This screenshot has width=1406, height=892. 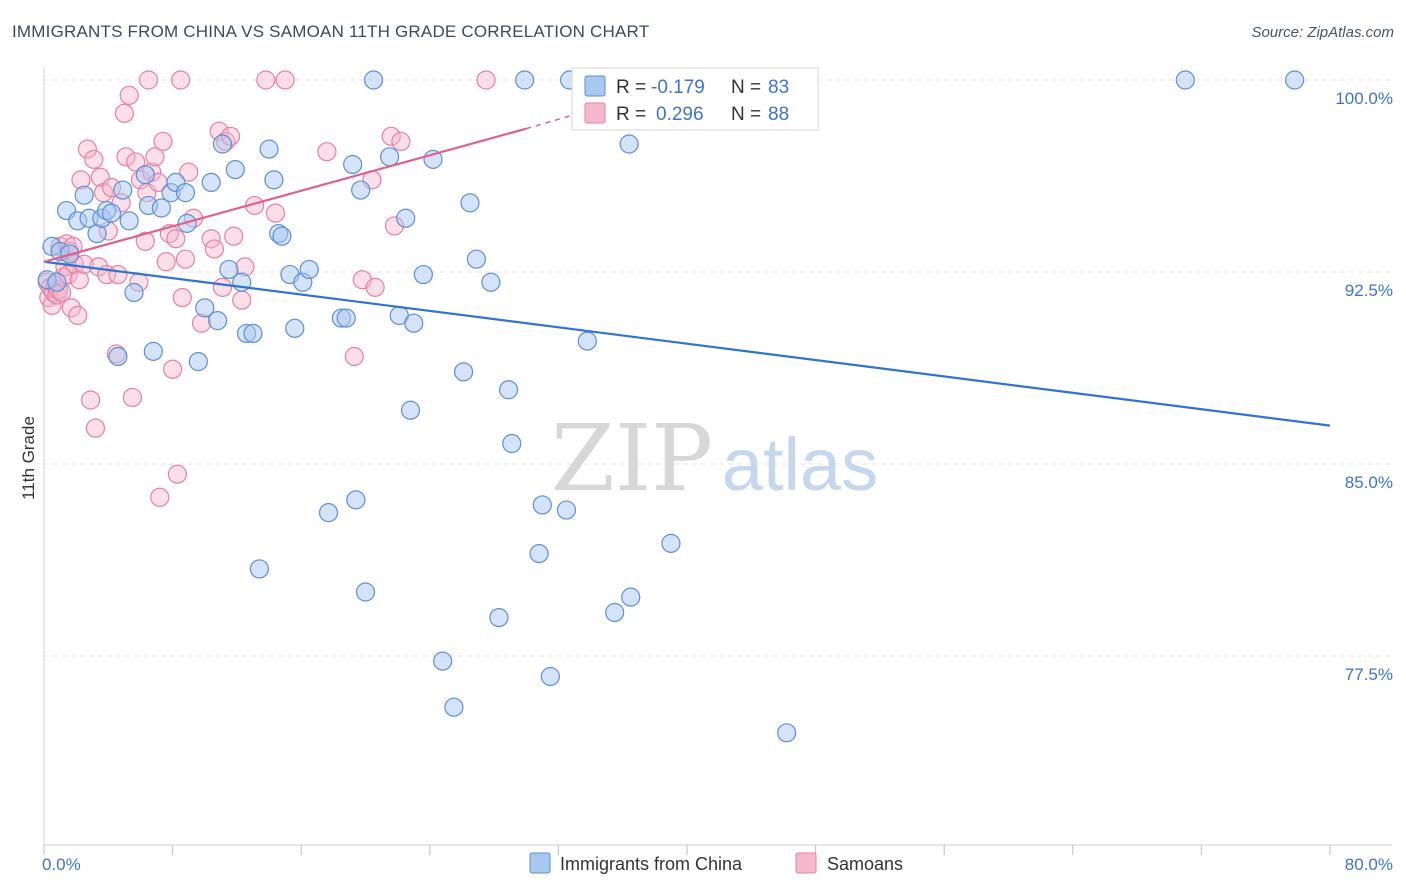 What do you see at coordinates (680, 114) in the screenshot?
I see `legend-r-value: 0.296` at bounding box center [680, 114].